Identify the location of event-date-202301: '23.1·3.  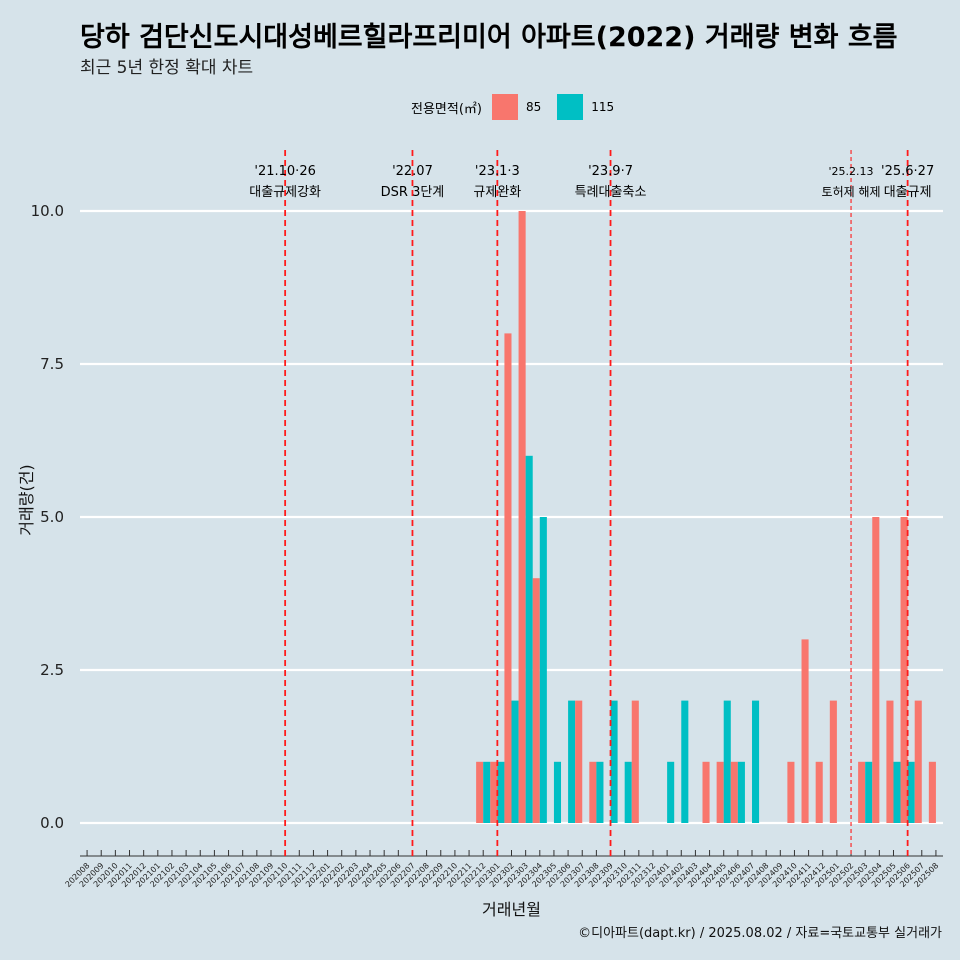
(497, 171).